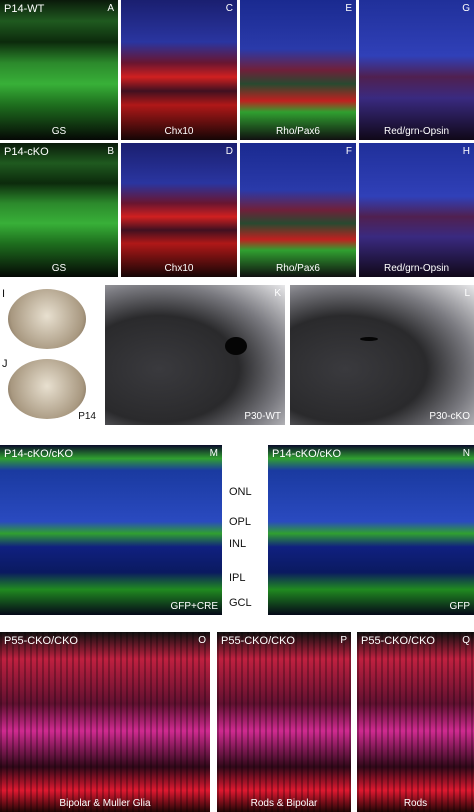 The width and height of the screenshot is (474, 812). What do you see at coordinates (416, 70) in the screenshot?
I see `panel: G Red/grn-Opsin` at bounding box center [416, 70].